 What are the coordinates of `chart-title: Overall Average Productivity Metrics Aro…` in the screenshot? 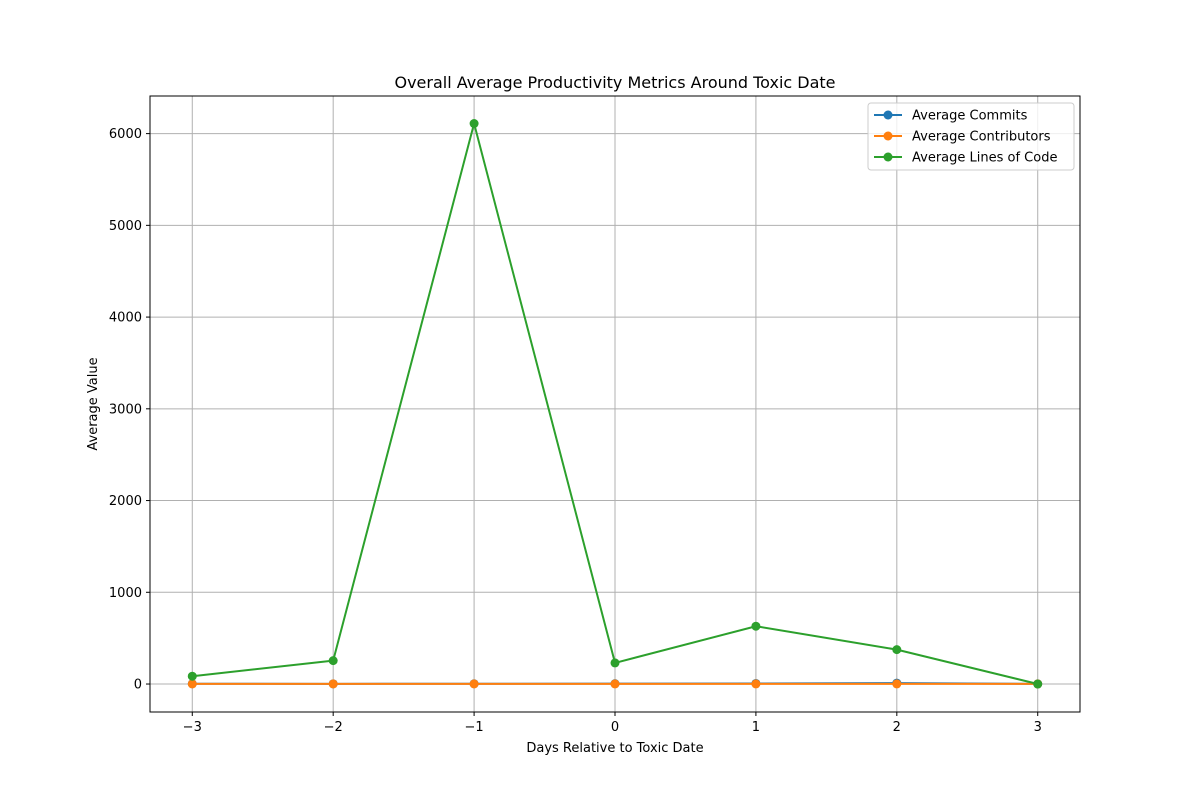 It's located at (614, 82).